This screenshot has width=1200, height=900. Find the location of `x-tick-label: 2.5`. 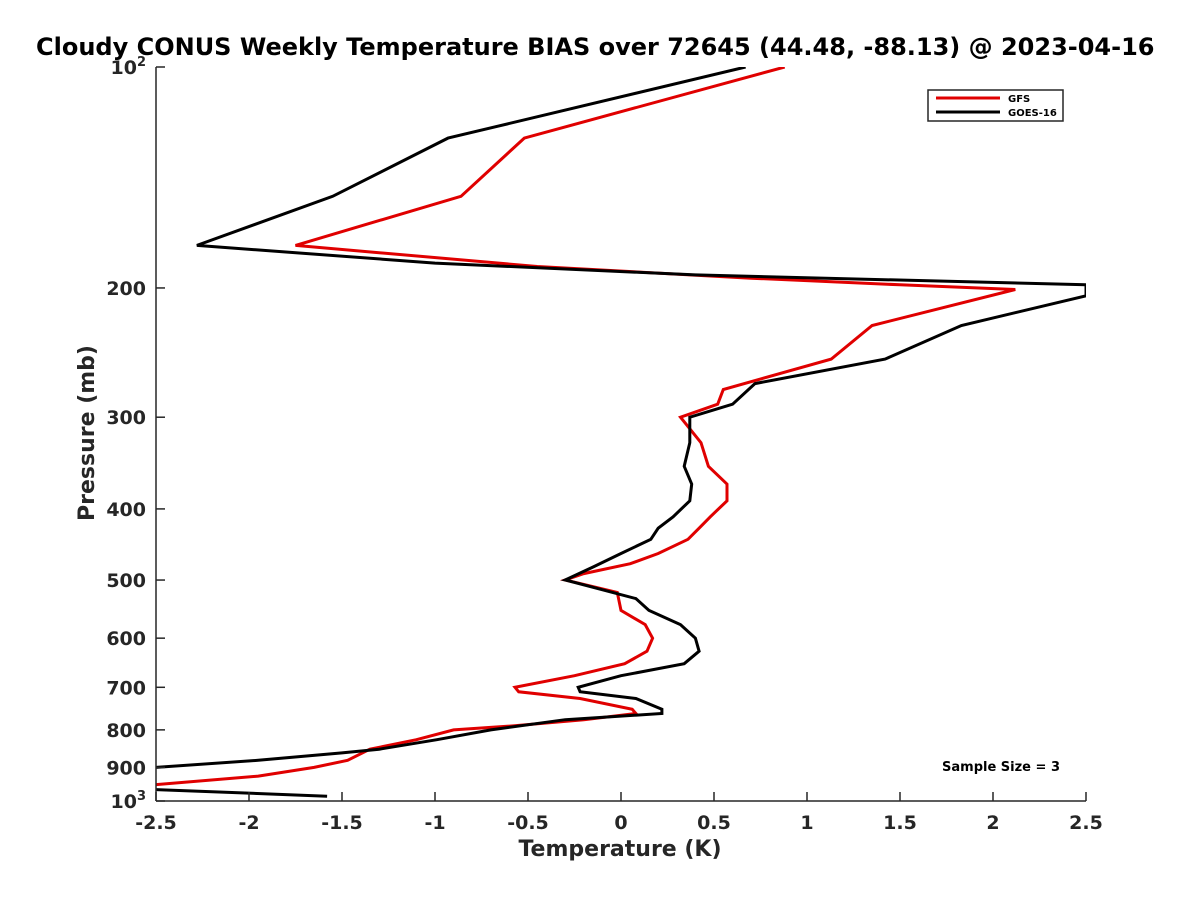

x-tick-label: 2.5 is located at coordinates (1086, 823).